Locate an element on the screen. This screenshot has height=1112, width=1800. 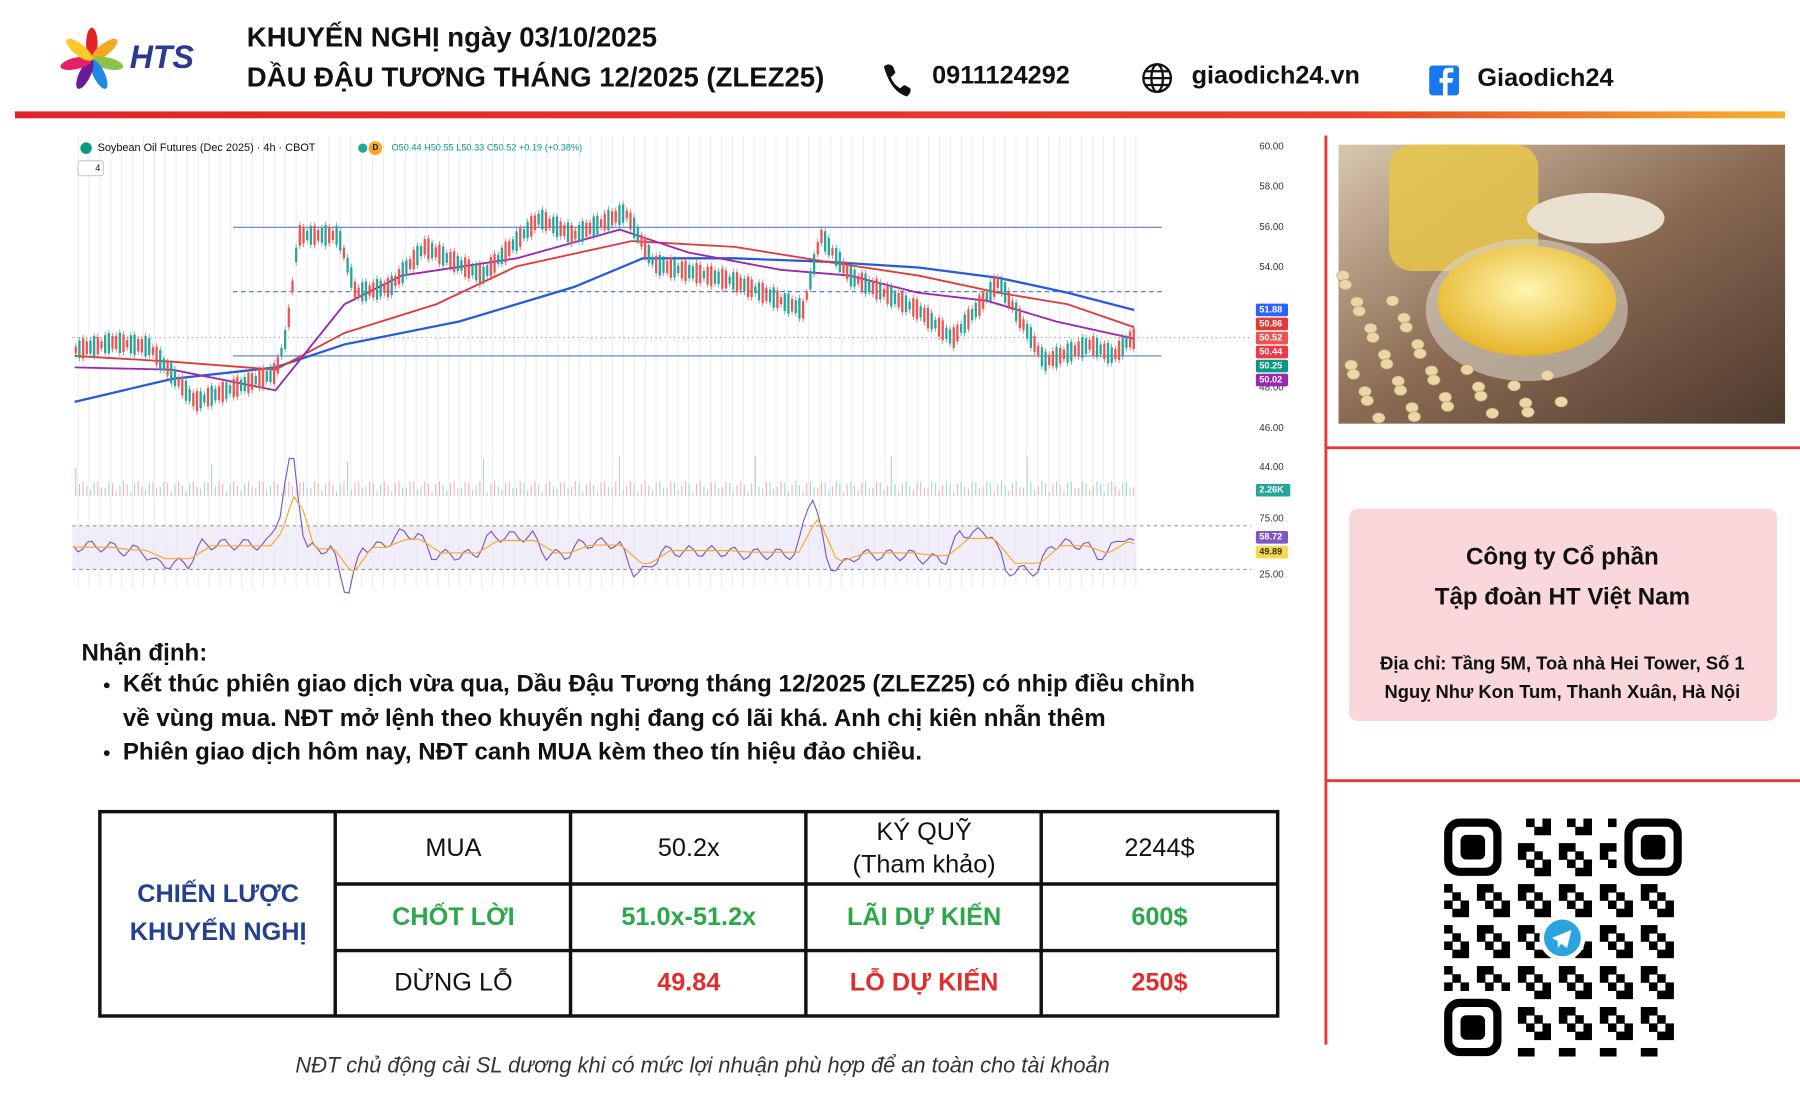
price-tag-text: 50.86 is located at coordinates (1270, 323).